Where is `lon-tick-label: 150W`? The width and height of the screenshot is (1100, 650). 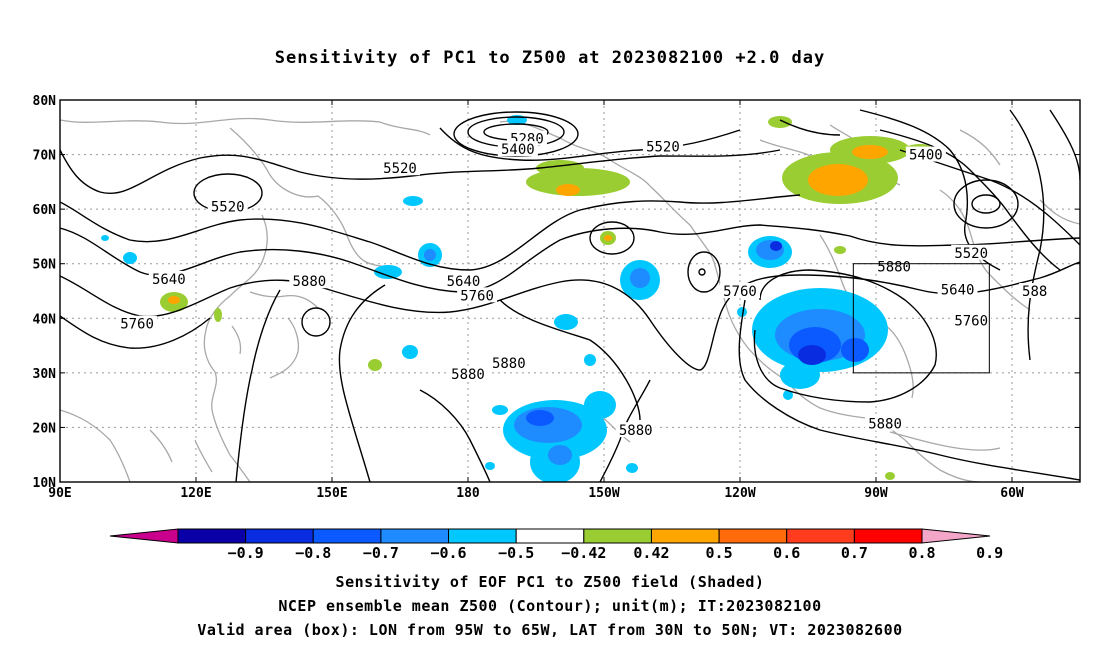 lon-tick-label: 150W is located at coordinates (603, 493).